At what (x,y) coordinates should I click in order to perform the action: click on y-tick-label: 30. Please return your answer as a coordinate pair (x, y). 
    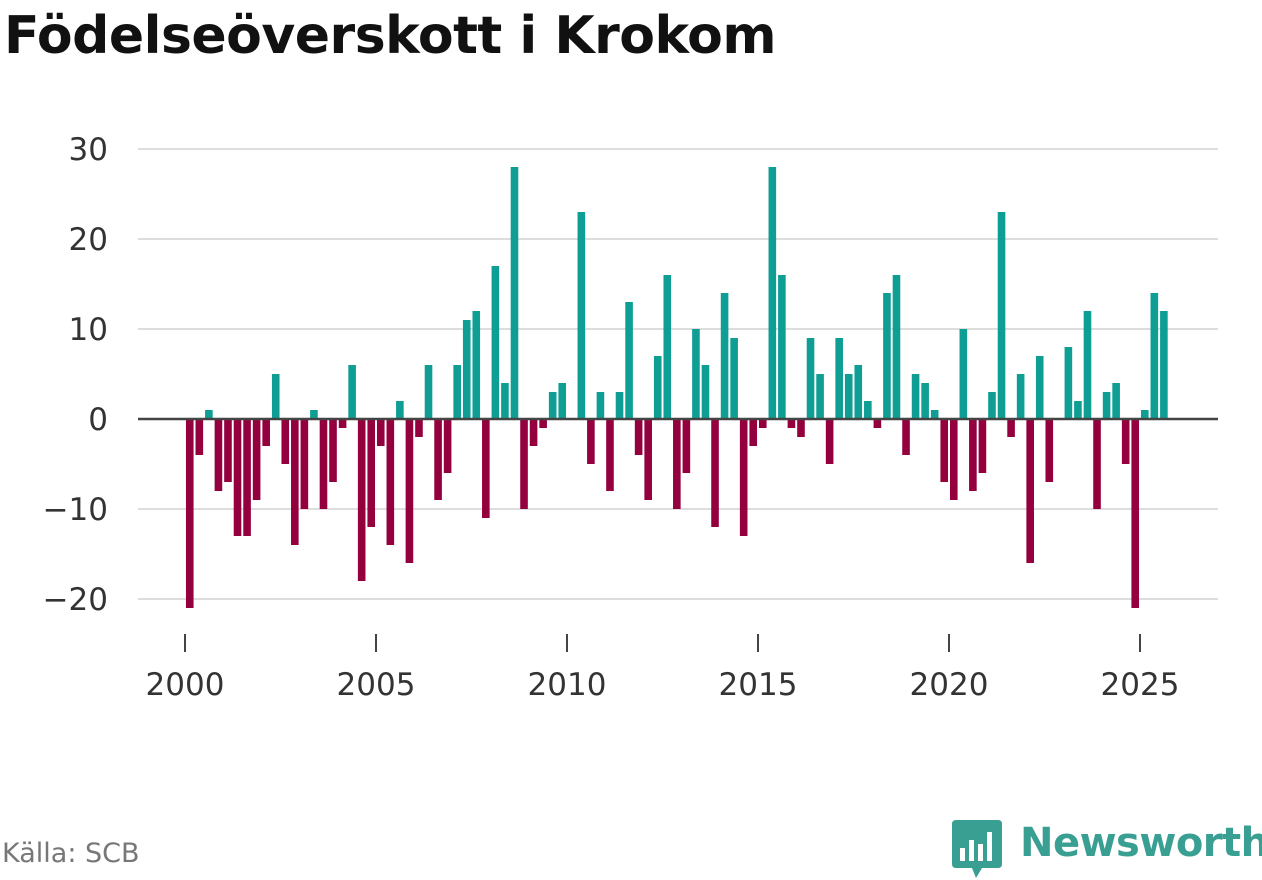
    Looking at the image, I should click on (88, 150).